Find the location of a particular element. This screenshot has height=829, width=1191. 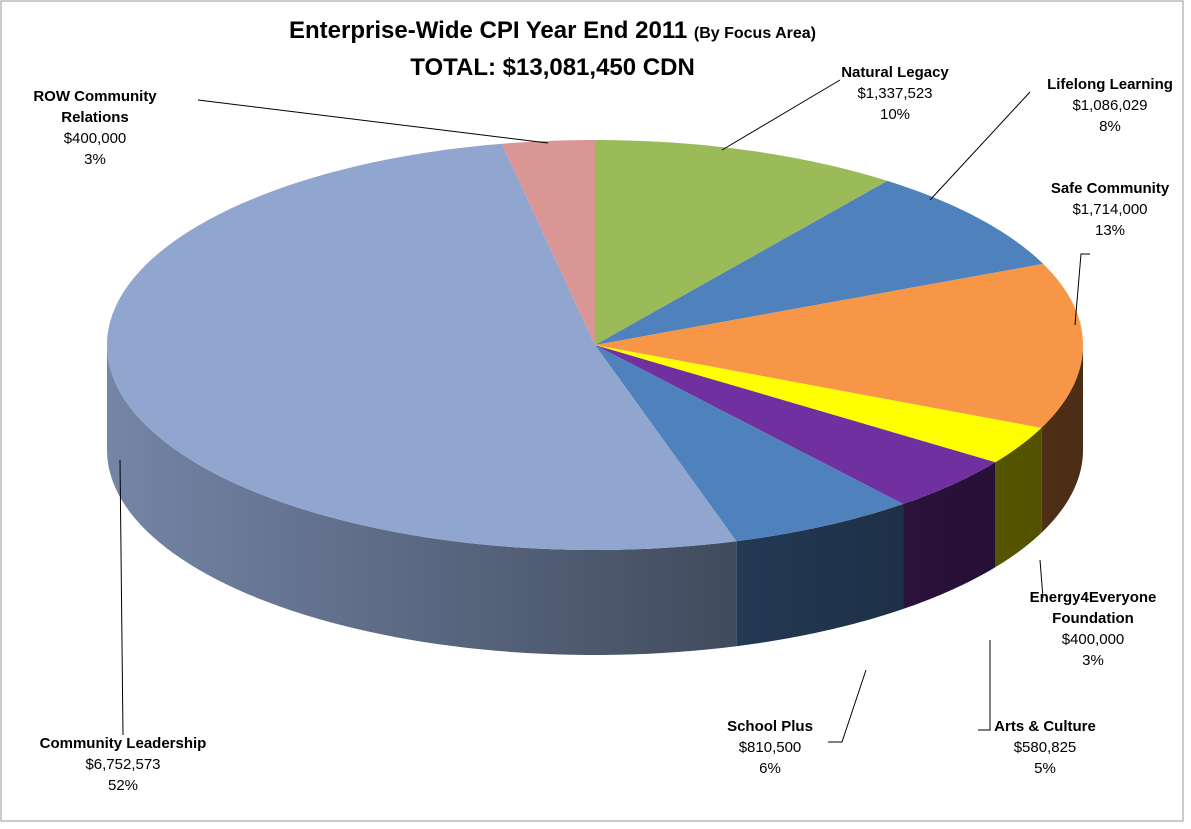

data-label: ROW Community Relations $400,000 3% is located at coordinates (95, 128).